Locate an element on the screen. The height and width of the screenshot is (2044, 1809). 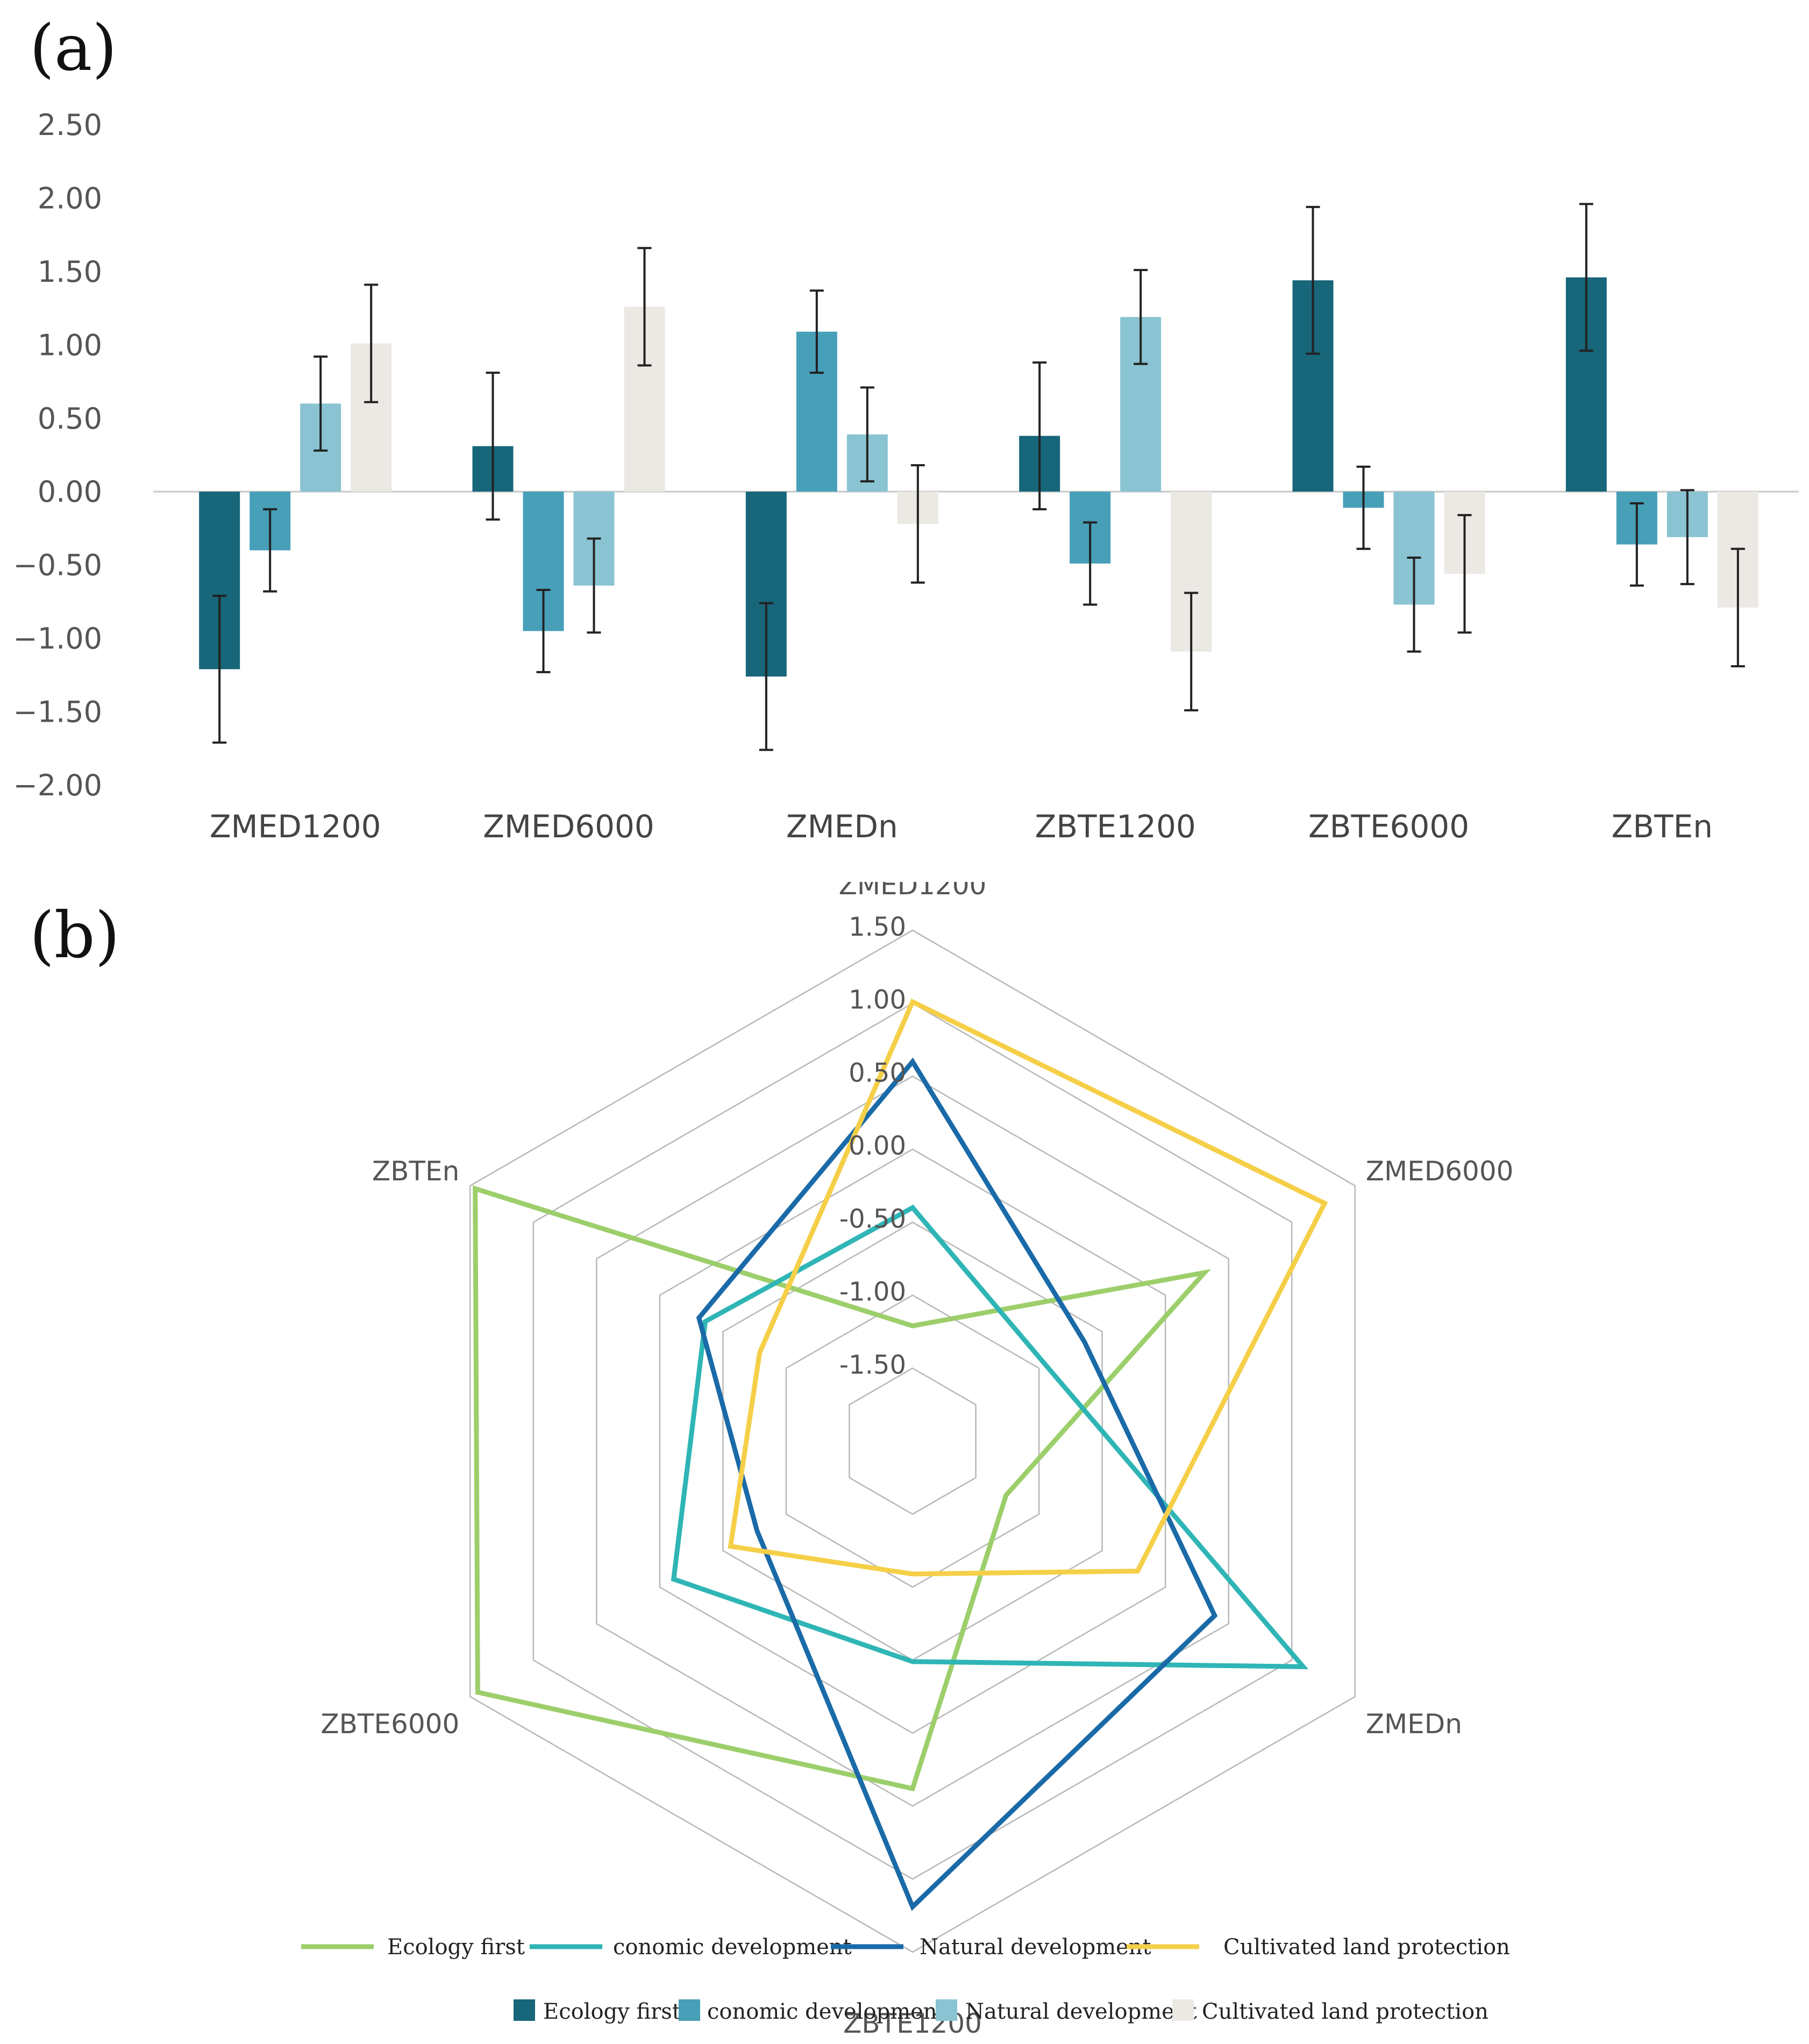
radar-ring-label: 0.50 is located at coordinates (877, 1073).